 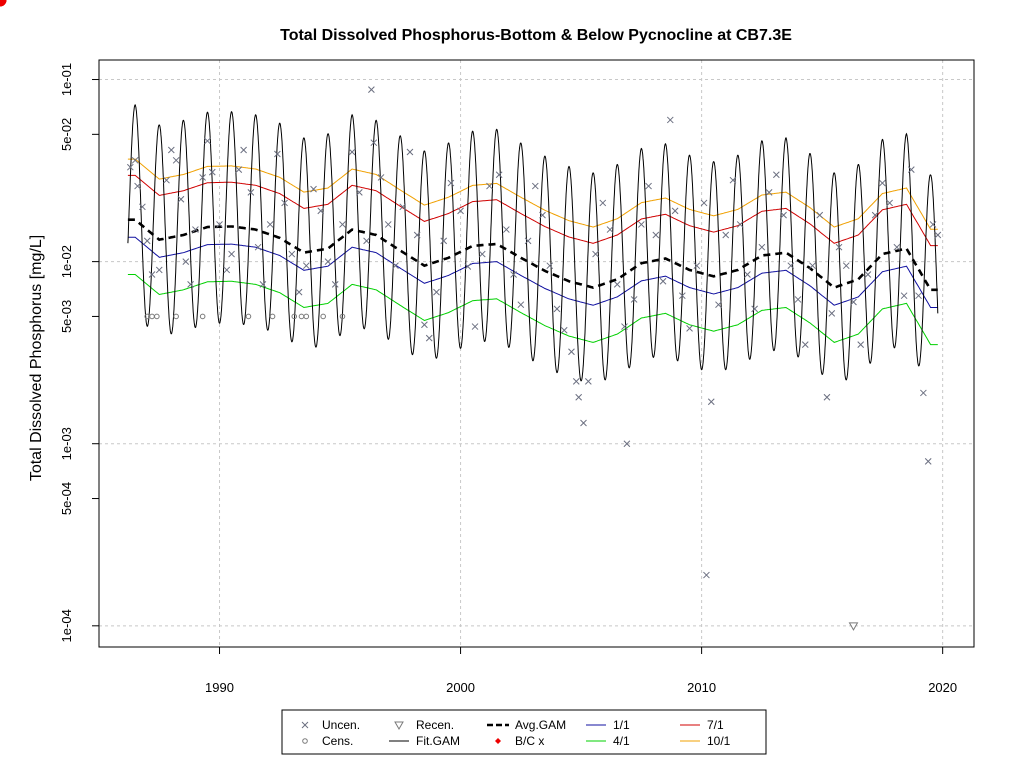 What do you see at coordinates (36, 358) in the screenshot?
I see `y-axis-label: Total Dissolved Phosphorus [mg/L]` at bounding box center [36, 358].